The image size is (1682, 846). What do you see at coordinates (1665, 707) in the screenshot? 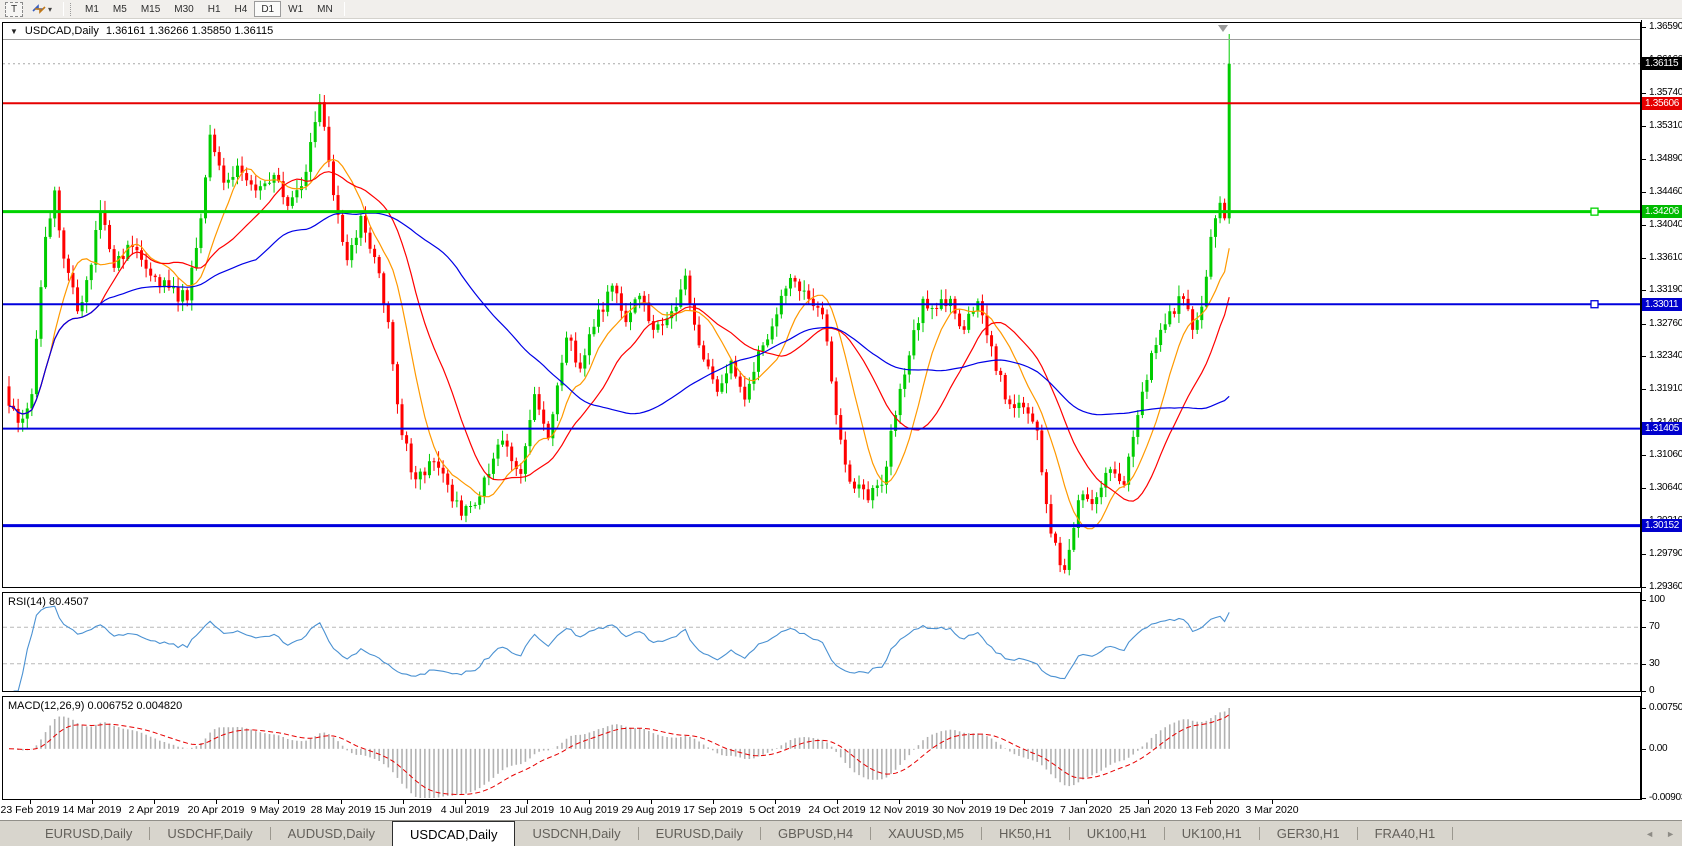
I see `axis-tick-label: 0.007503` at bounding box center [1665, 707].